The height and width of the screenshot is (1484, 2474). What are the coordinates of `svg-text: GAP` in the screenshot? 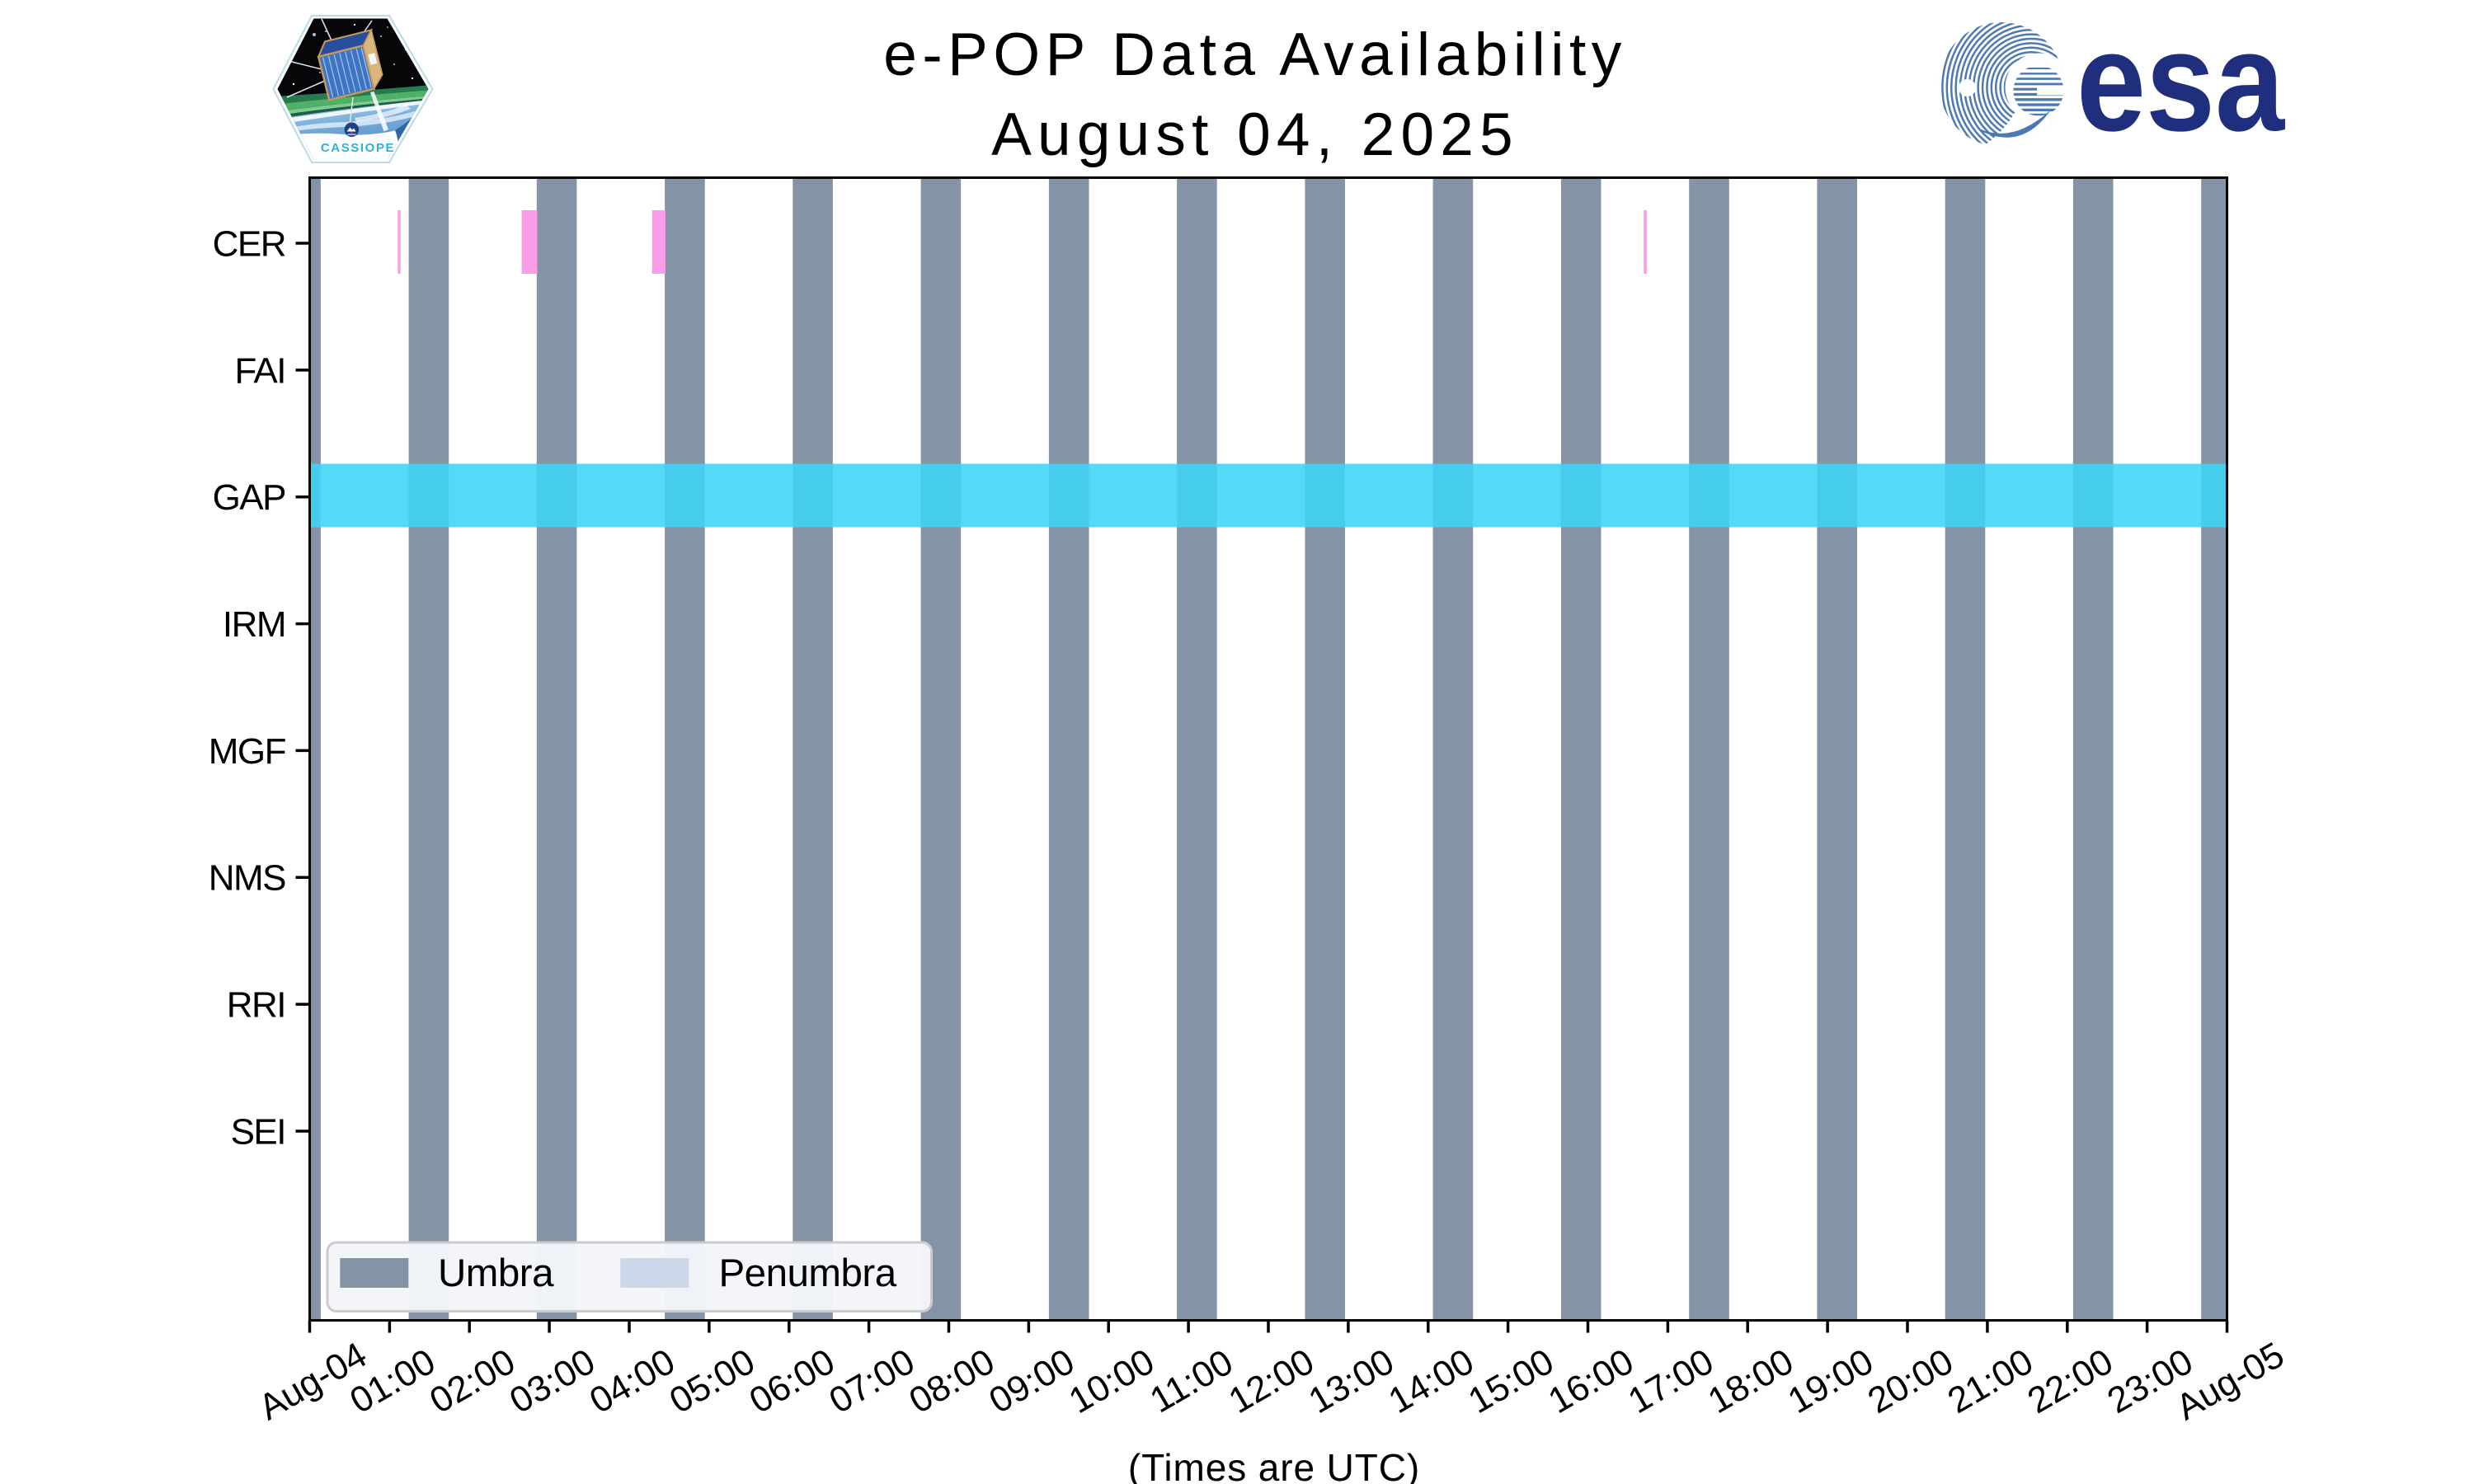 It's located at (249, 497).